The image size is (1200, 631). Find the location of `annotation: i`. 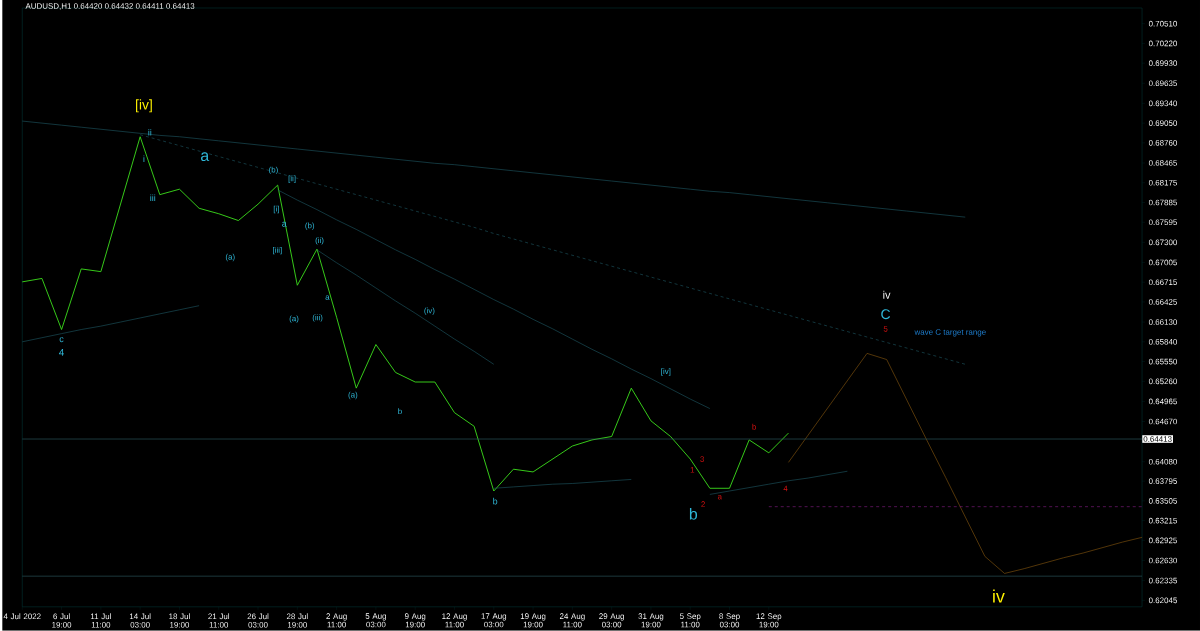

annotation: i is located at coordinates (144, 158).